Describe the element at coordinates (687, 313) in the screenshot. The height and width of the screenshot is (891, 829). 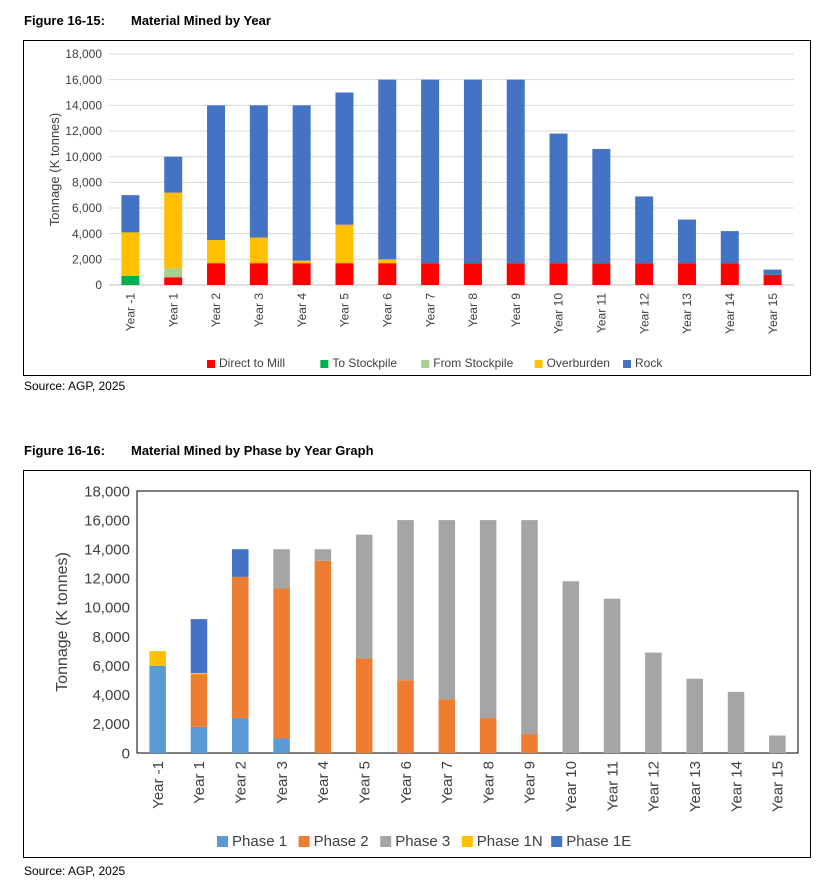
I see `x-tick-label: Year 13` at that location.